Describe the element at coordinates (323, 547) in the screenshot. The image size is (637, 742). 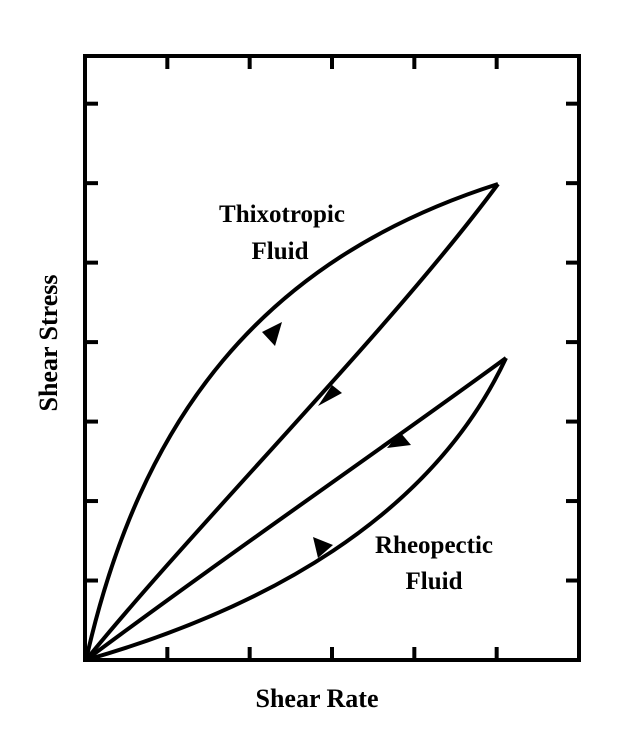
I see `rheopectic-up-arrow` at that location.